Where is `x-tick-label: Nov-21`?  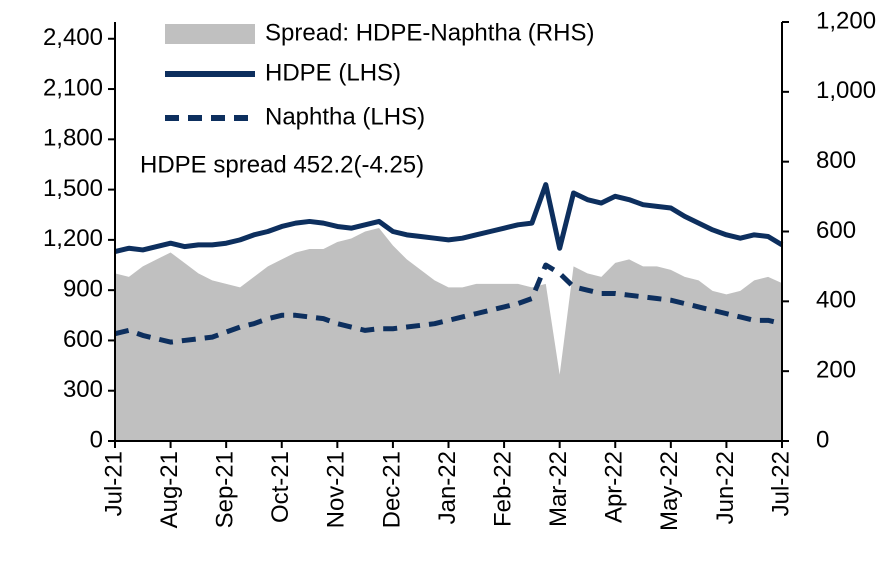 x-tick-label: Nov-21 is located at coordinates (336, 489).